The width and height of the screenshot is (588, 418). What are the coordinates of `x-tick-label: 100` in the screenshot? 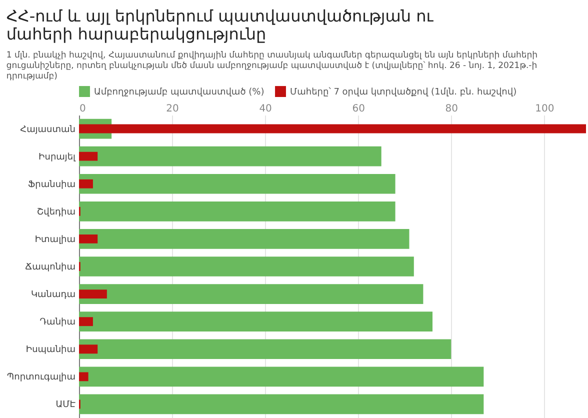 It's located at (544, 109).